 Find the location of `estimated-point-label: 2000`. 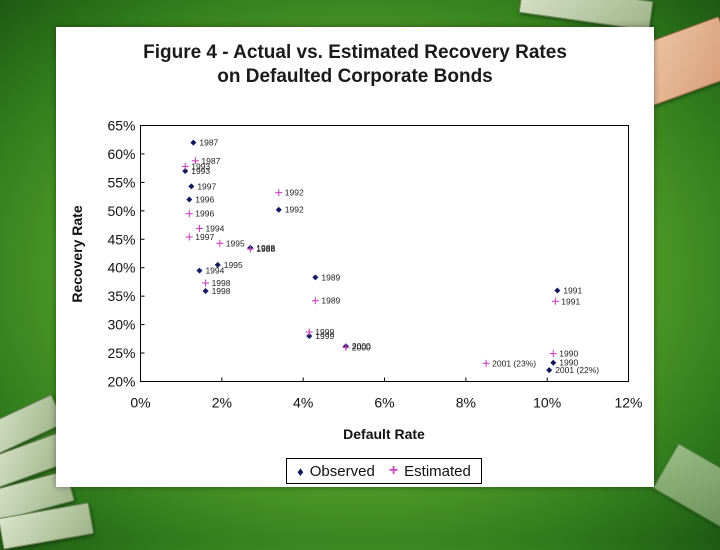

estimated-point-label: 2000 is located at coordinates (361, 347).